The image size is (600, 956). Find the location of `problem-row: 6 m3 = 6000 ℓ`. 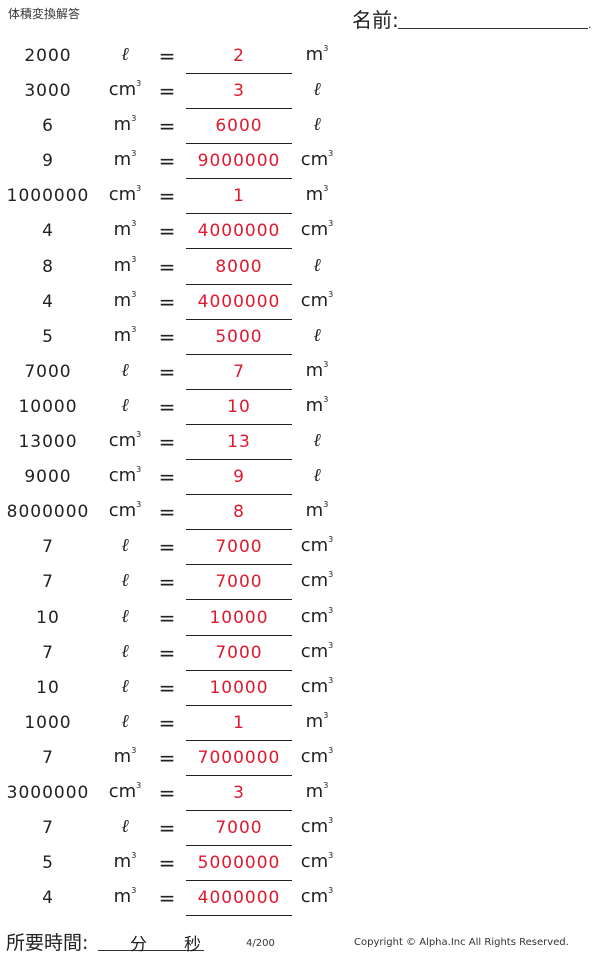

problem-row: 6 m3 = 6000 ℓ is located at coordinates (300, 127).